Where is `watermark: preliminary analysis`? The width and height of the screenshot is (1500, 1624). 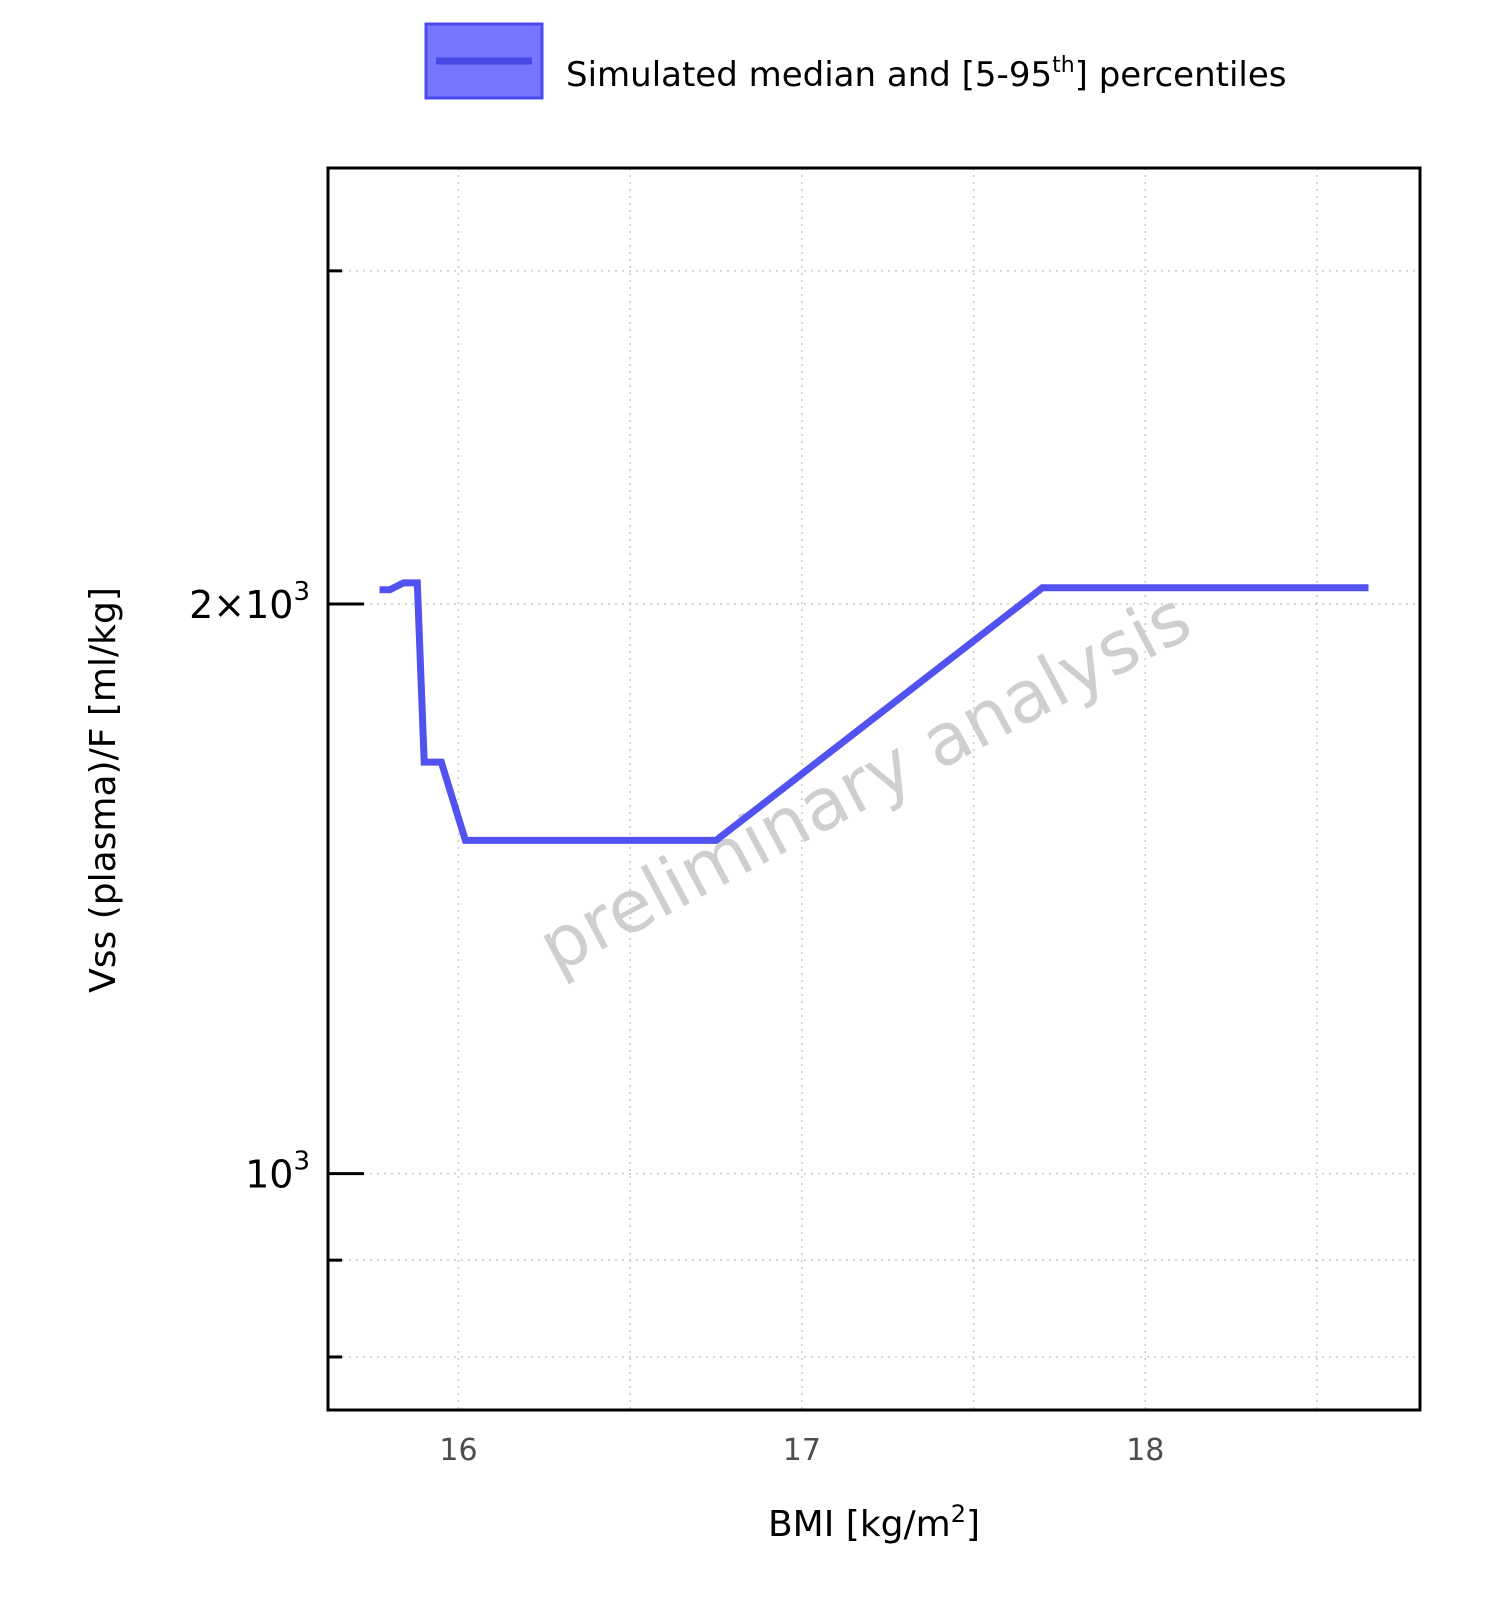
watermark: preliminary analysis is located at coordinates (864, 782).